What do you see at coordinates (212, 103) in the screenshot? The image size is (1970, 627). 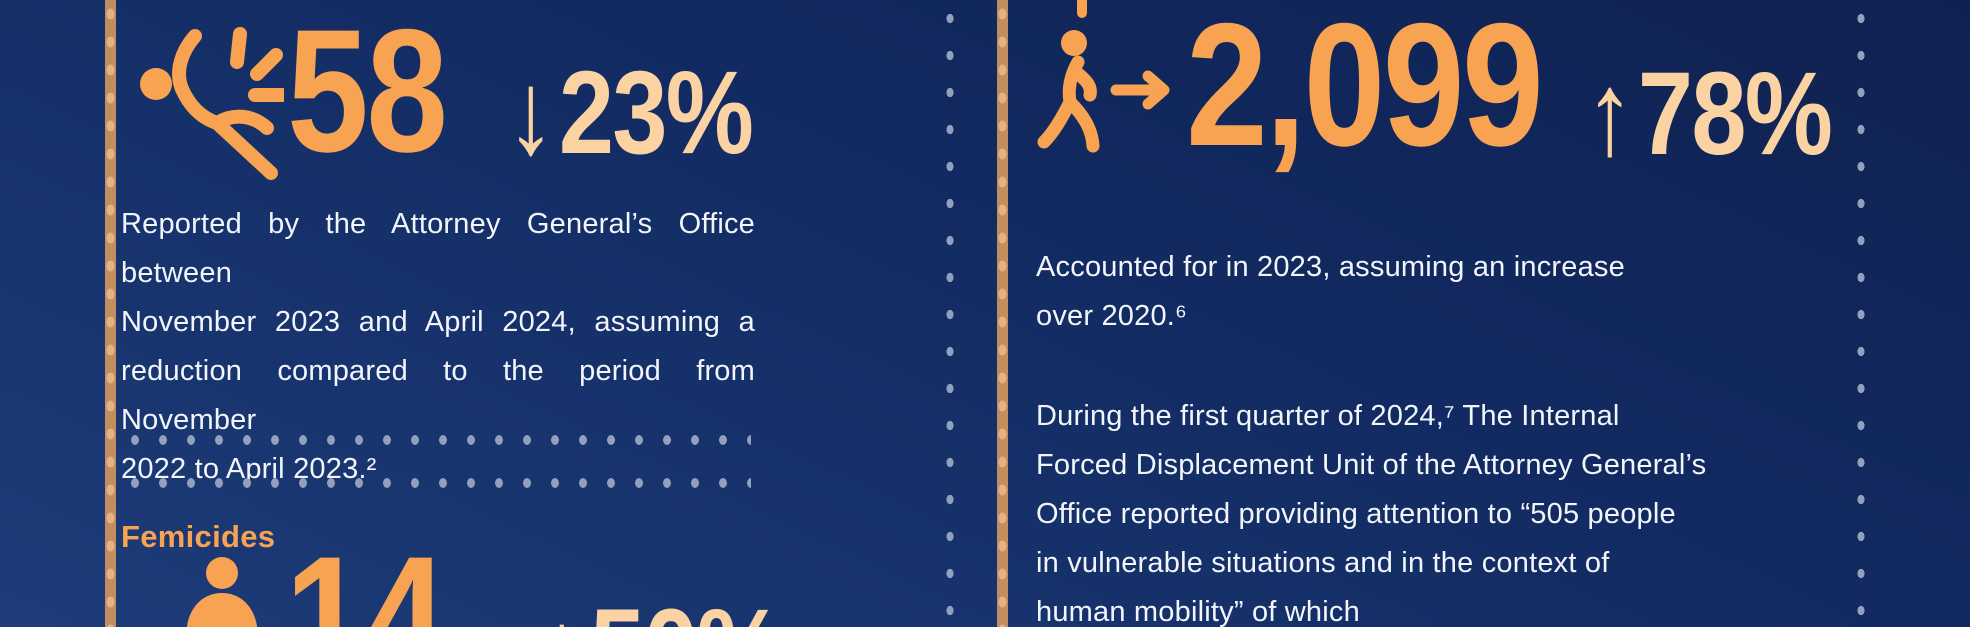 I see `falling-person-icon` at bounding box center [212, 103].